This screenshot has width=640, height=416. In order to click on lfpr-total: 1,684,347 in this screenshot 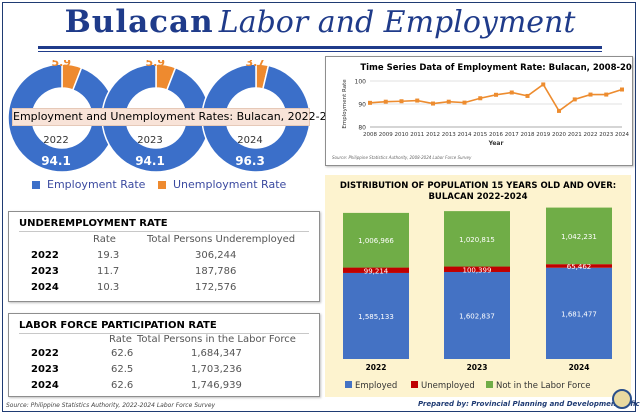, I will do `click(216, 353)`.